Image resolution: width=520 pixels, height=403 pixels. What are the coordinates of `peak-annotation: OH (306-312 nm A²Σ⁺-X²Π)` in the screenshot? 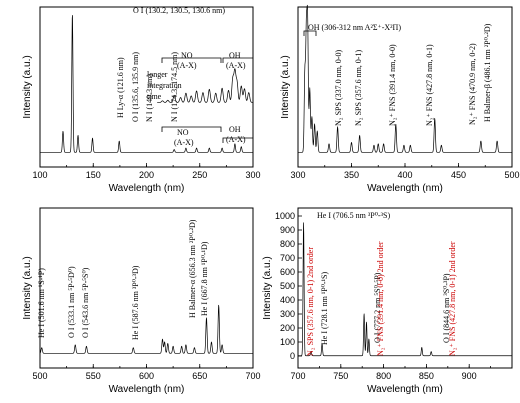 It's located at (354, 27).